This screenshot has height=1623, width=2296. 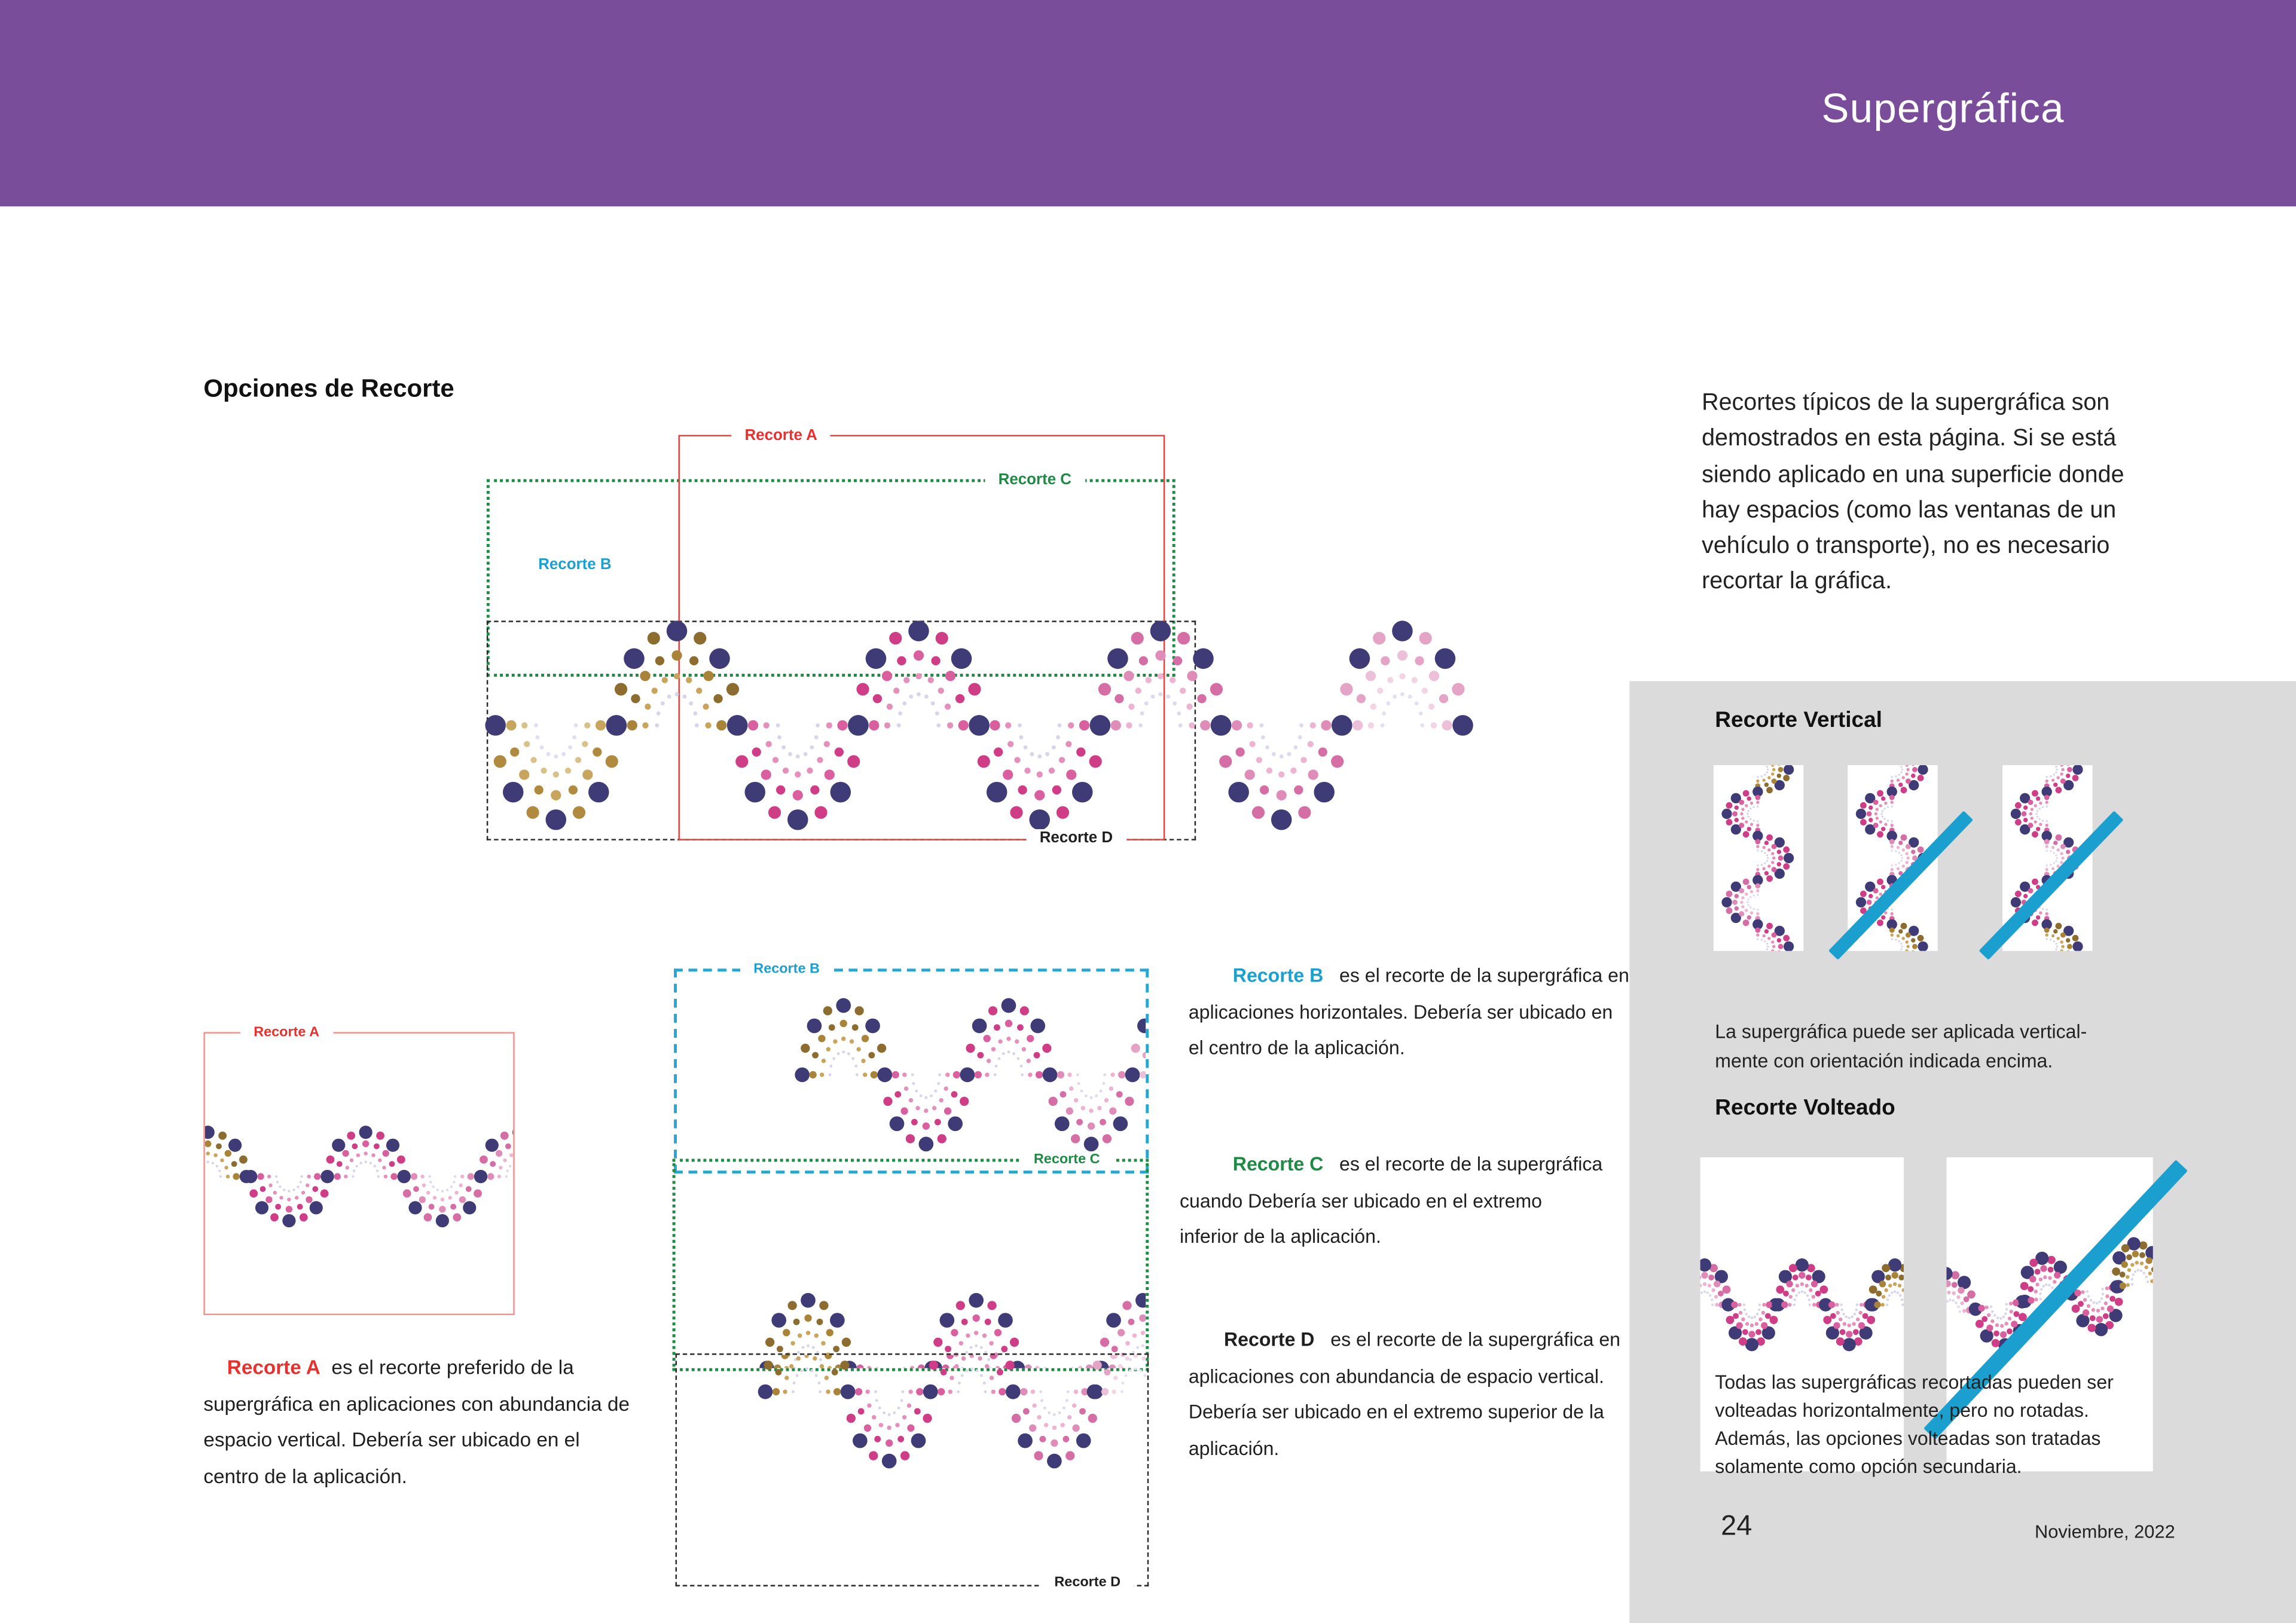 I want to click on crop-d-label-main: Recorte D, so click(x=1076, y=838).